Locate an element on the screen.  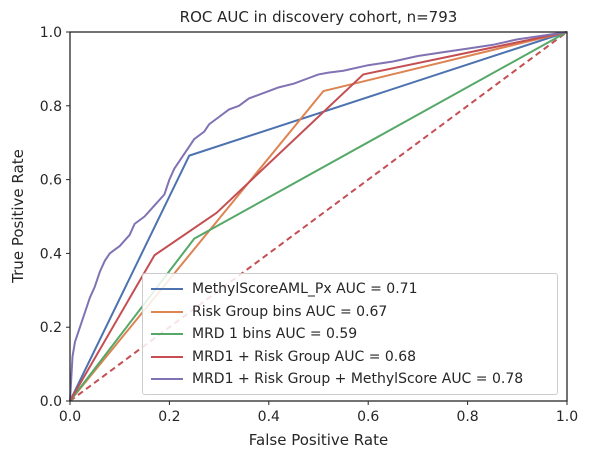
legend-label: MRD1 + Risk Group AUC = 0.68 is located at coordinates (304, 356).